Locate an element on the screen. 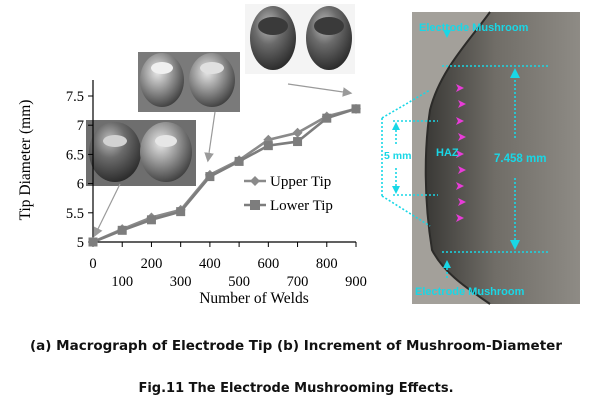 This screenshot has height=404, width=592. chart-legend: Upper Tip Lower Tip is located at coordinates (288, 194).